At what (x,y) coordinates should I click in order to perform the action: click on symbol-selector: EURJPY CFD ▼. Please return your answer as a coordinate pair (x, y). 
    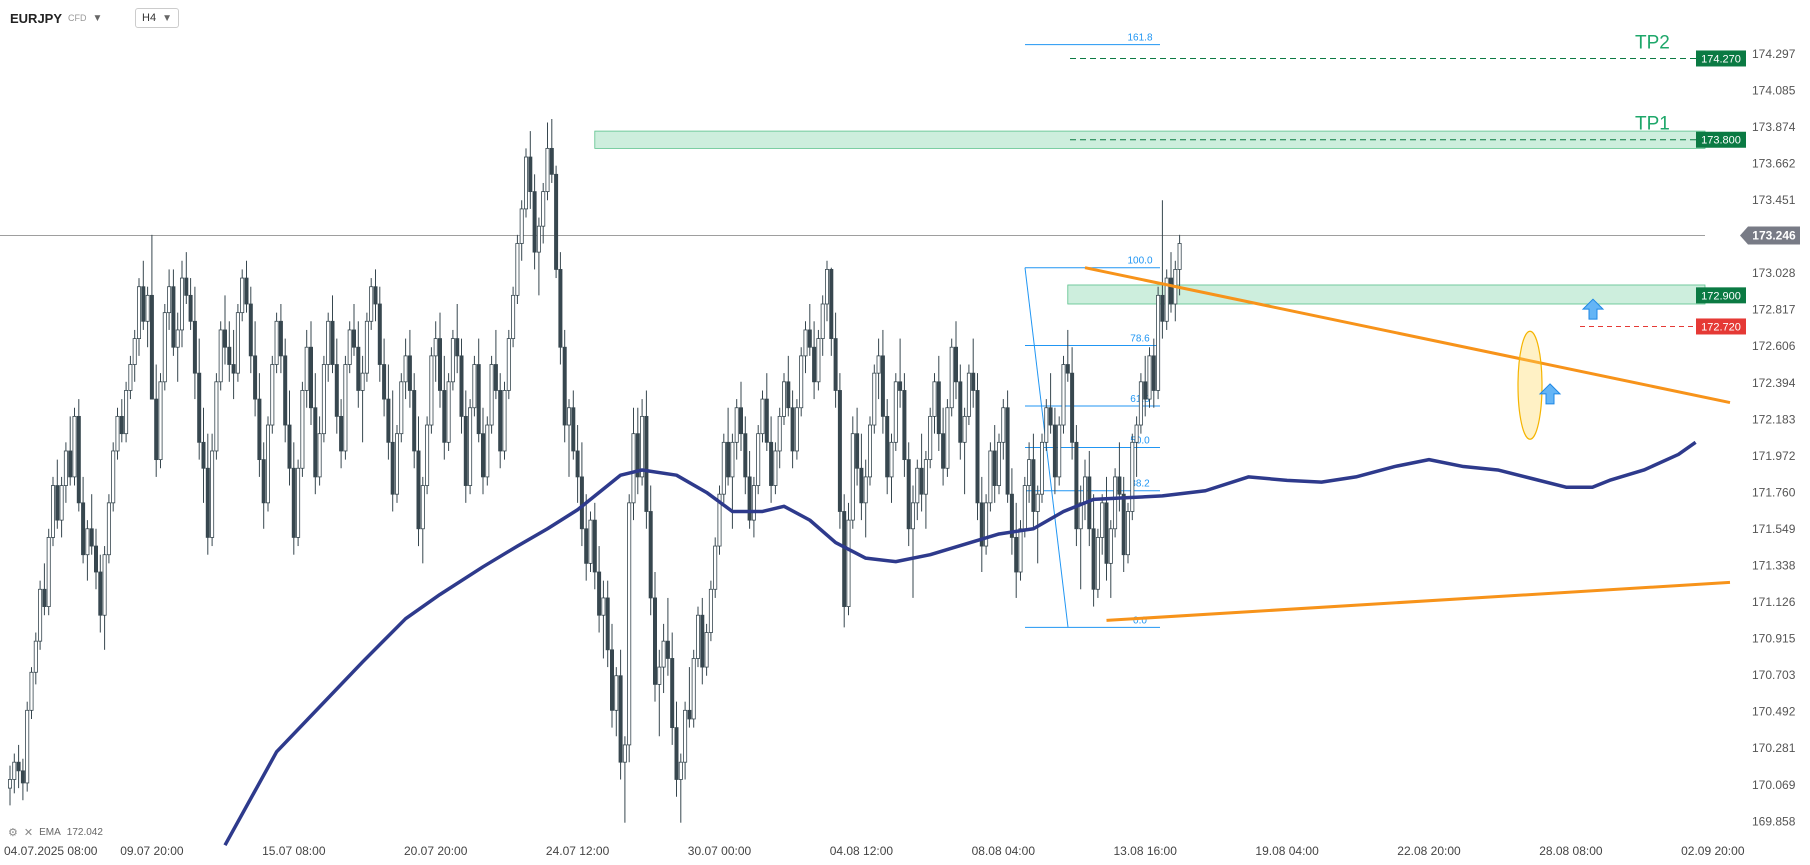
    Looking at the image, I should click on (56, 18).